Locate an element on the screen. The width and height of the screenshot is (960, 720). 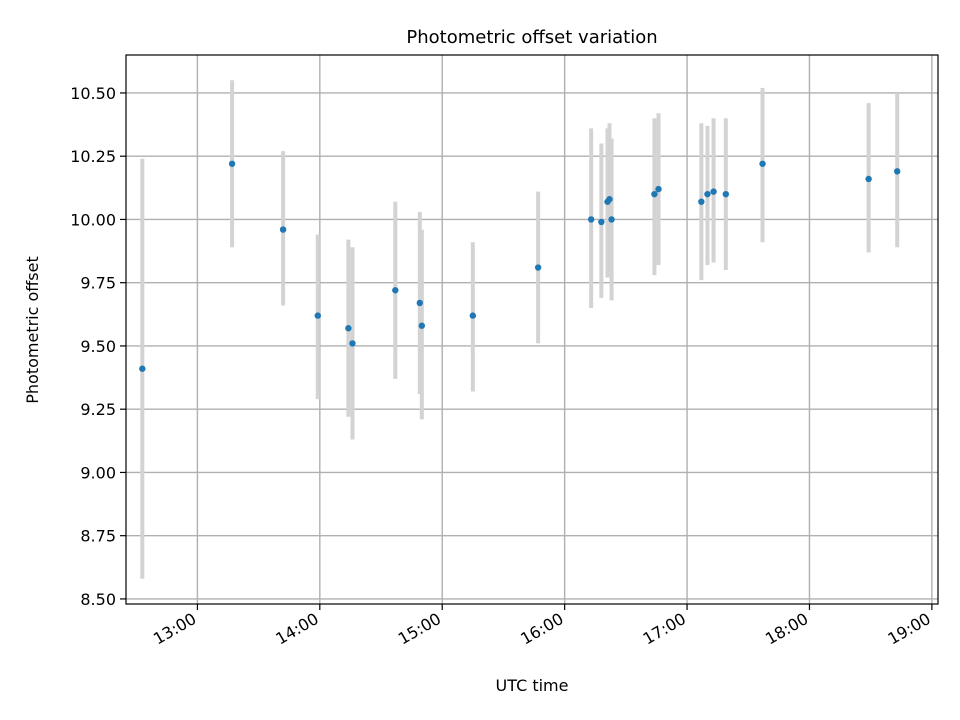
x-tick-label: 15:00 is located at coordinates (419, 629).